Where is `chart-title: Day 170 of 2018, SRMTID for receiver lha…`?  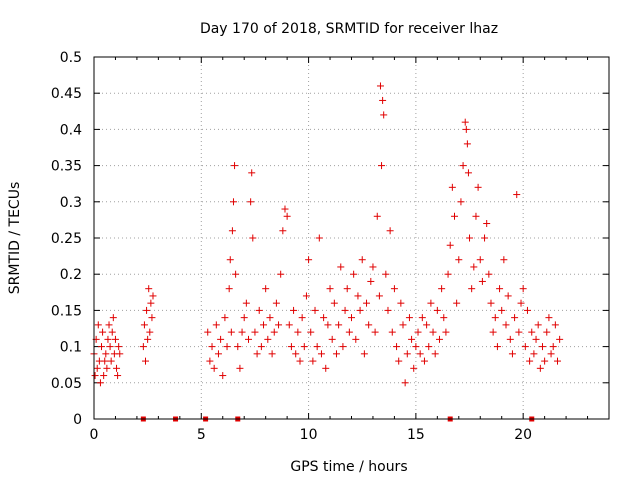
chart-title: Day 170 of 2018, SRMTID for receiver lha… is located at coordinates (349, 29).